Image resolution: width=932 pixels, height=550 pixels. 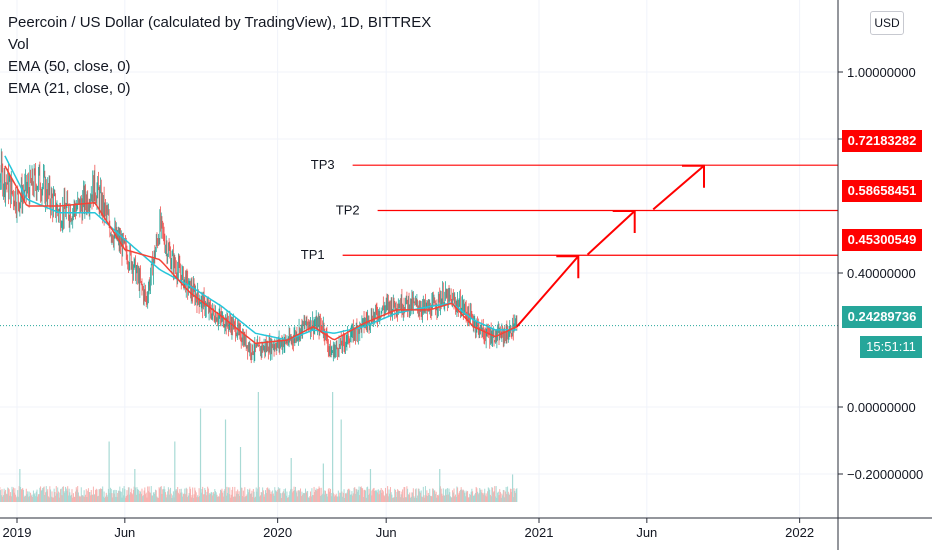 What do you see at coordinates (259, 447) in the screenshot?
I see `volume-bars` at bounding box center [259, 447].